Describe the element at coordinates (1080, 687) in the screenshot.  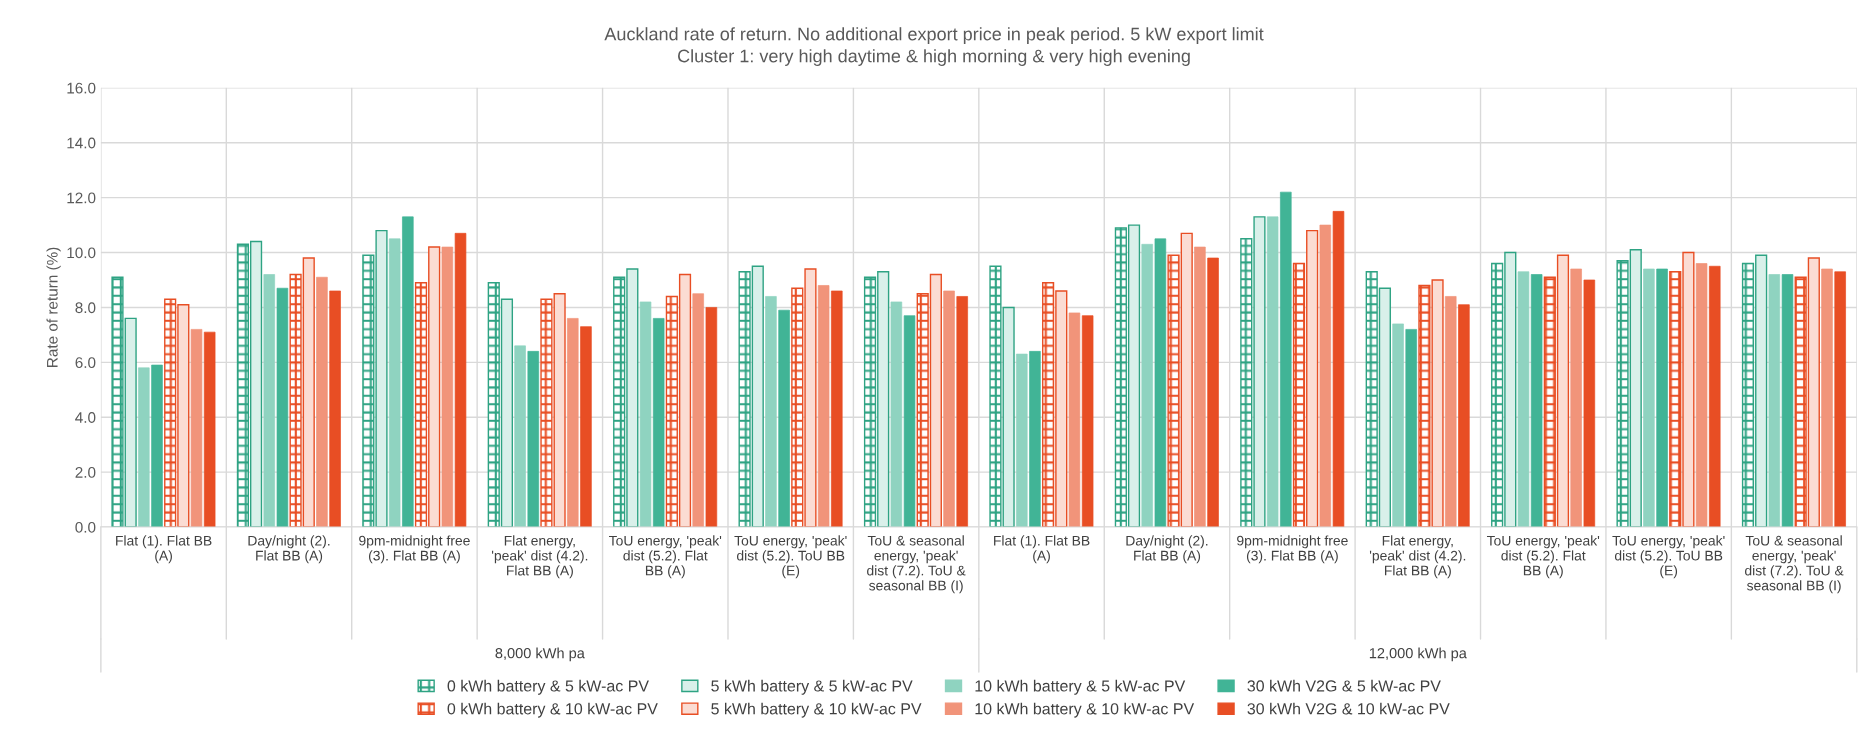
I see `legend-label: 10 kWh battery & 5 kW-ac PV` at that location.